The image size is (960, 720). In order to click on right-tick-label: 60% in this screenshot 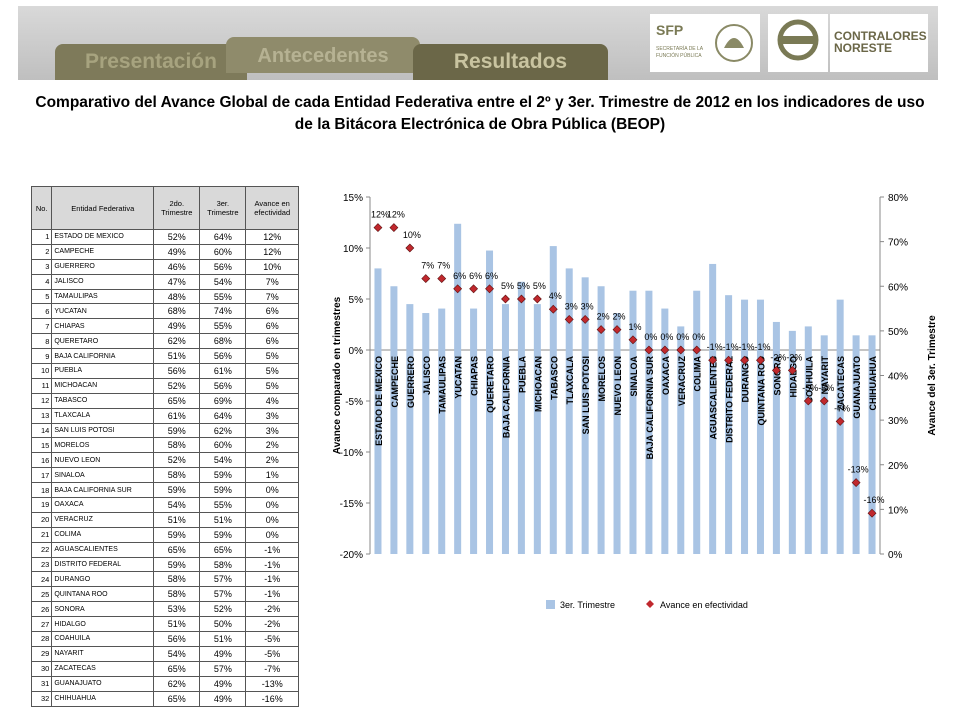, I will do `click(898, 287)`.